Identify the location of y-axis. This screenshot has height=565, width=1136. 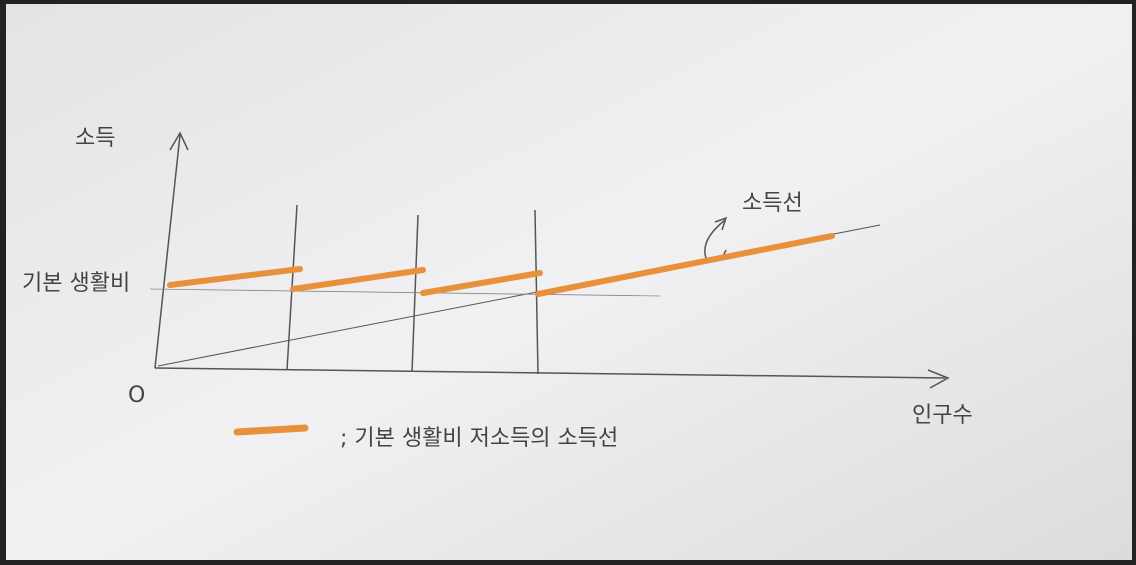
(167, 251).